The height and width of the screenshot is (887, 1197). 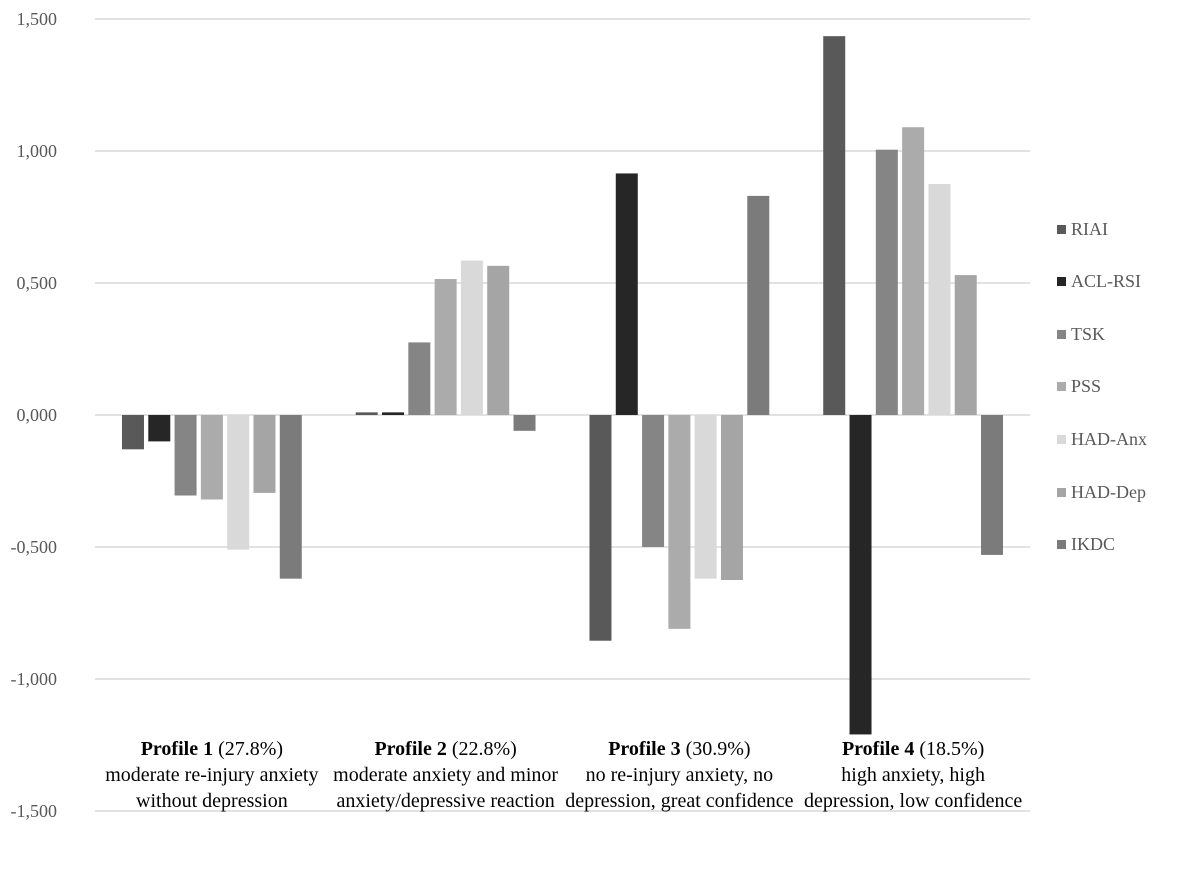 What do you see at coordinates (177, 749) in the screenshot?
I see `category-title: Profile 1` at bounding box center [177, 749].